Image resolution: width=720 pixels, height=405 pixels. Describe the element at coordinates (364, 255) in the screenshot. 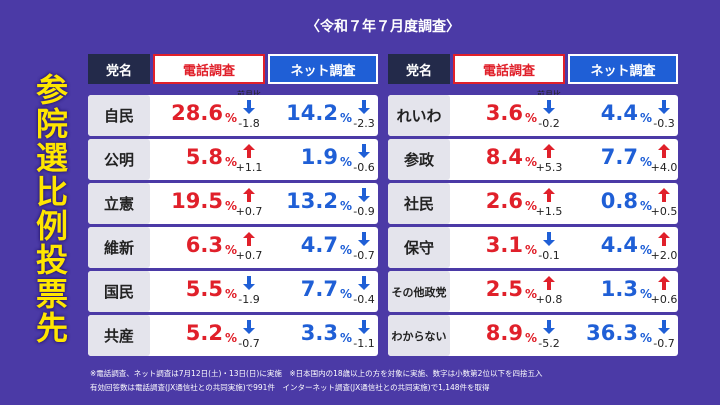

I see `change: -0.7` at that location.